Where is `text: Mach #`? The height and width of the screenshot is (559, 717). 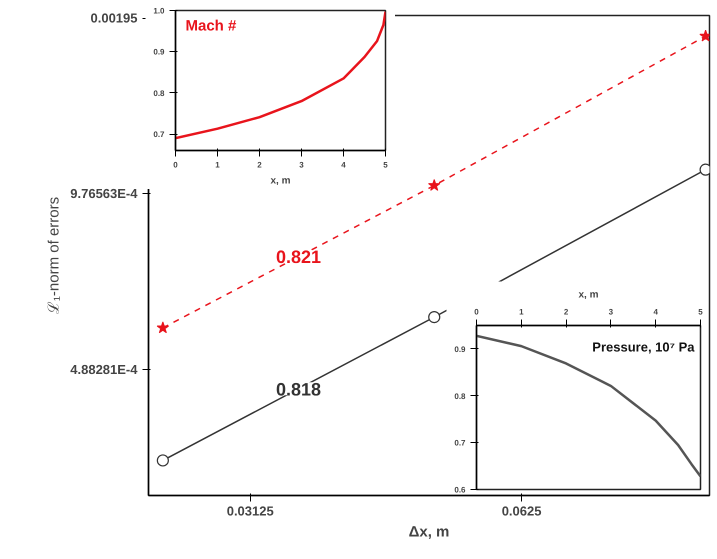
text: Mach # is located at coordinates (212, 26).